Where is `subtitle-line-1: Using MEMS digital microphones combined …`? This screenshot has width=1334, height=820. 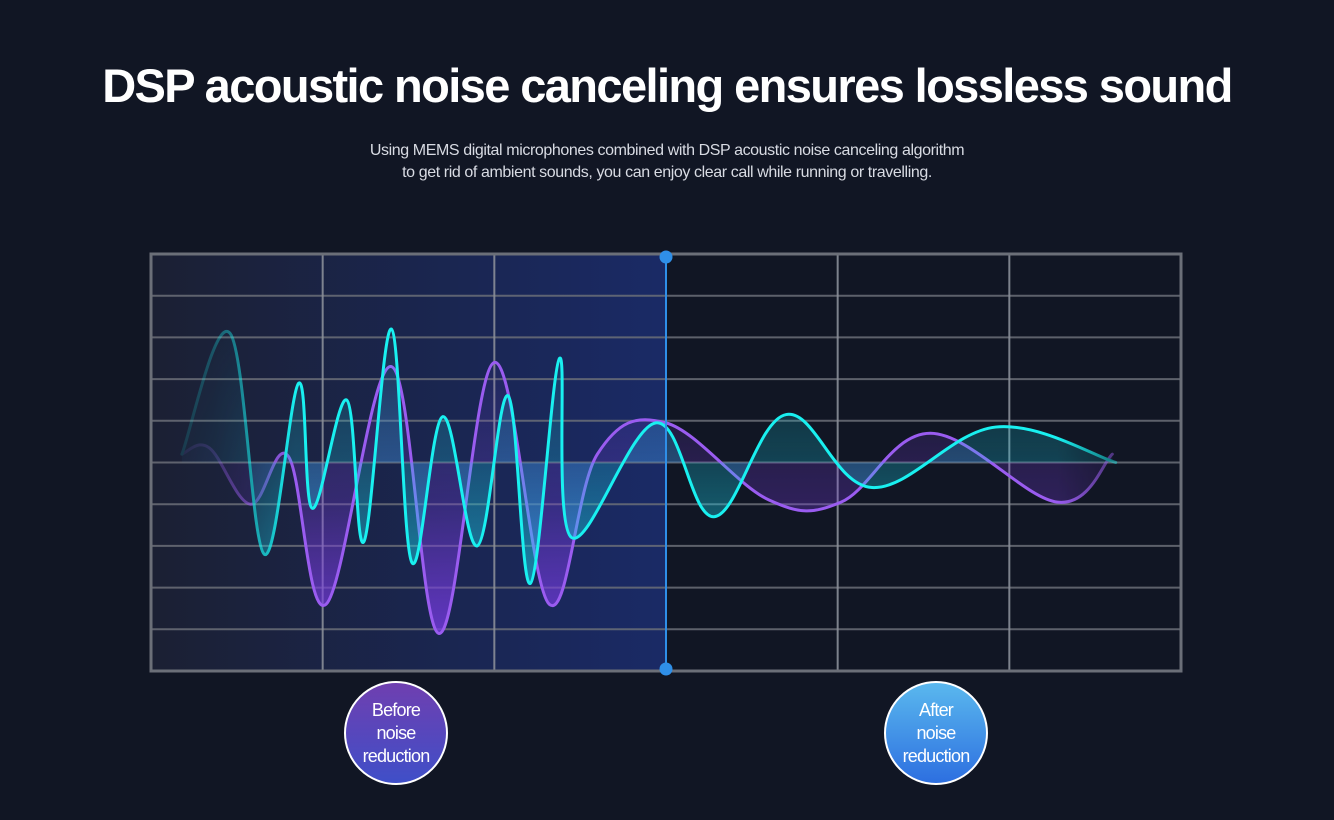
subtitle-line-1: Using MEMS digital microphones combined … is located at coordinates (667, 150).